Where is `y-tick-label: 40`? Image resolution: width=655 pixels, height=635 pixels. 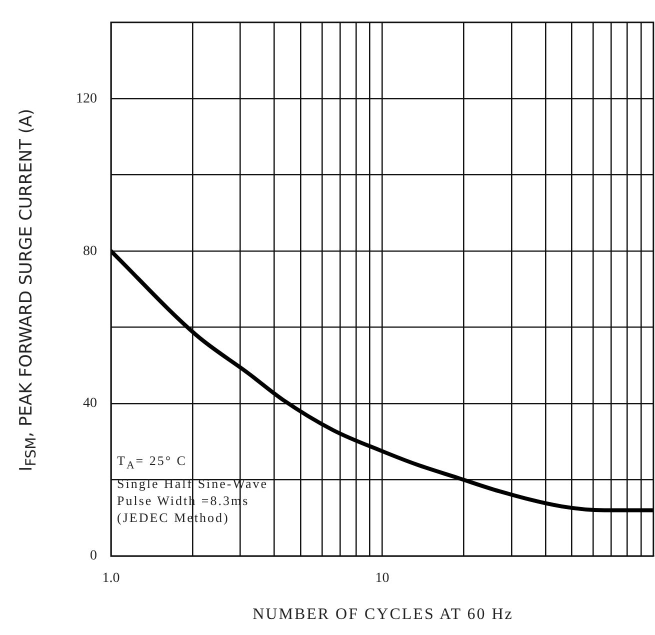 y-tick-label: 40 is located at coordinates (90, 404).